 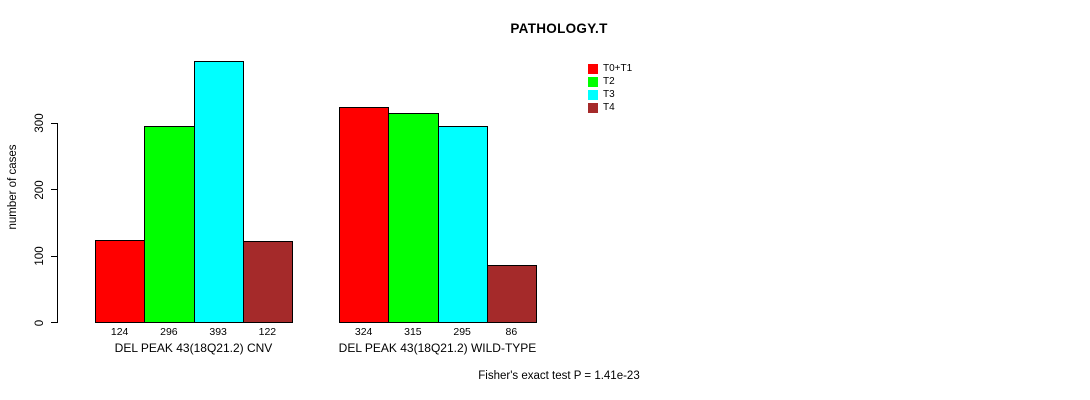 What do you see at coordinates (169, 332) in the screenshot?
I see `bar-value-label: 296` at bounding box center [169, 332].